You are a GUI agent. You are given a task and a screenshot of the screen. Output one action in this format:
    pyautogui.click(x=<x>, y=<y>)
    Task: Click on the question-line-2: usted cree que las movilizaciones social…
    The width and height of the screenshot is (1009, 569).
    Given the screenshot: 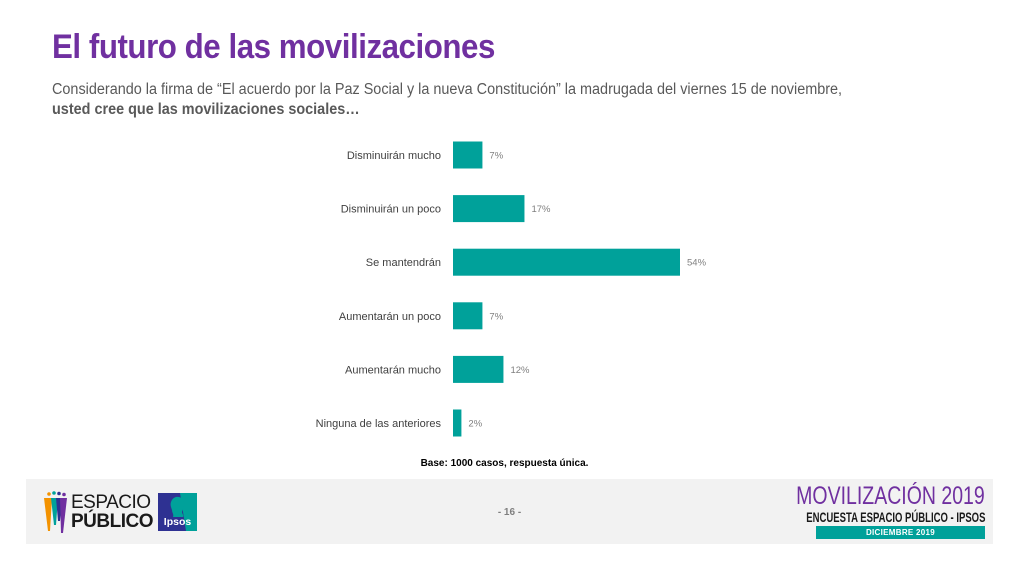 What is the action you would take?
    pyautogui.click(x=206, y=109)
    